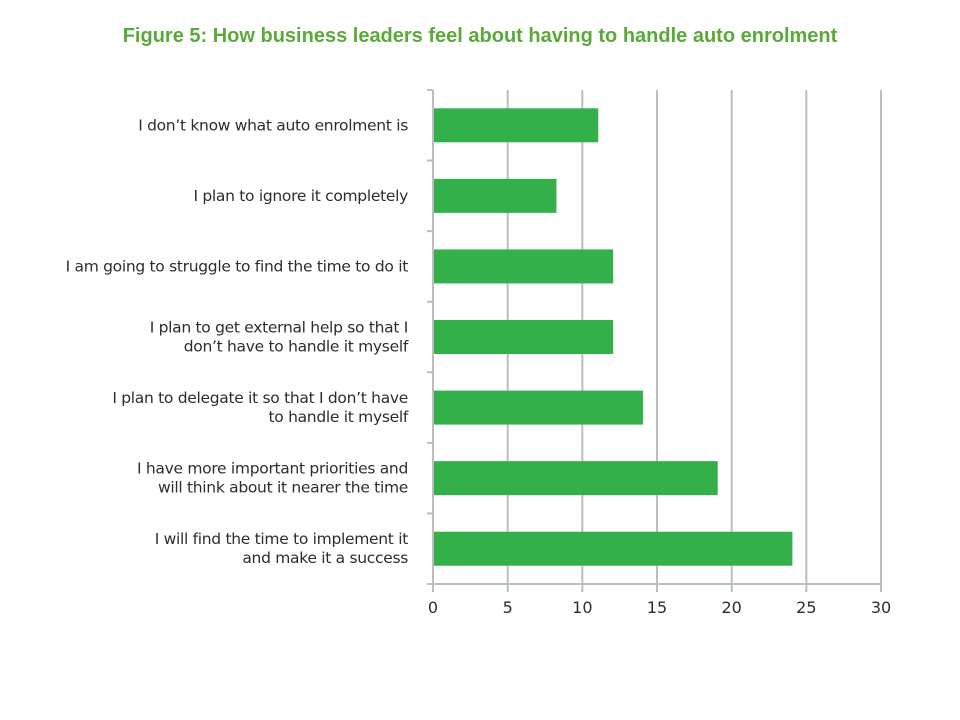 This screenshot has height=720, width=960. I want to click on category-label: don’t have to handle it myself, so click(296, 347).